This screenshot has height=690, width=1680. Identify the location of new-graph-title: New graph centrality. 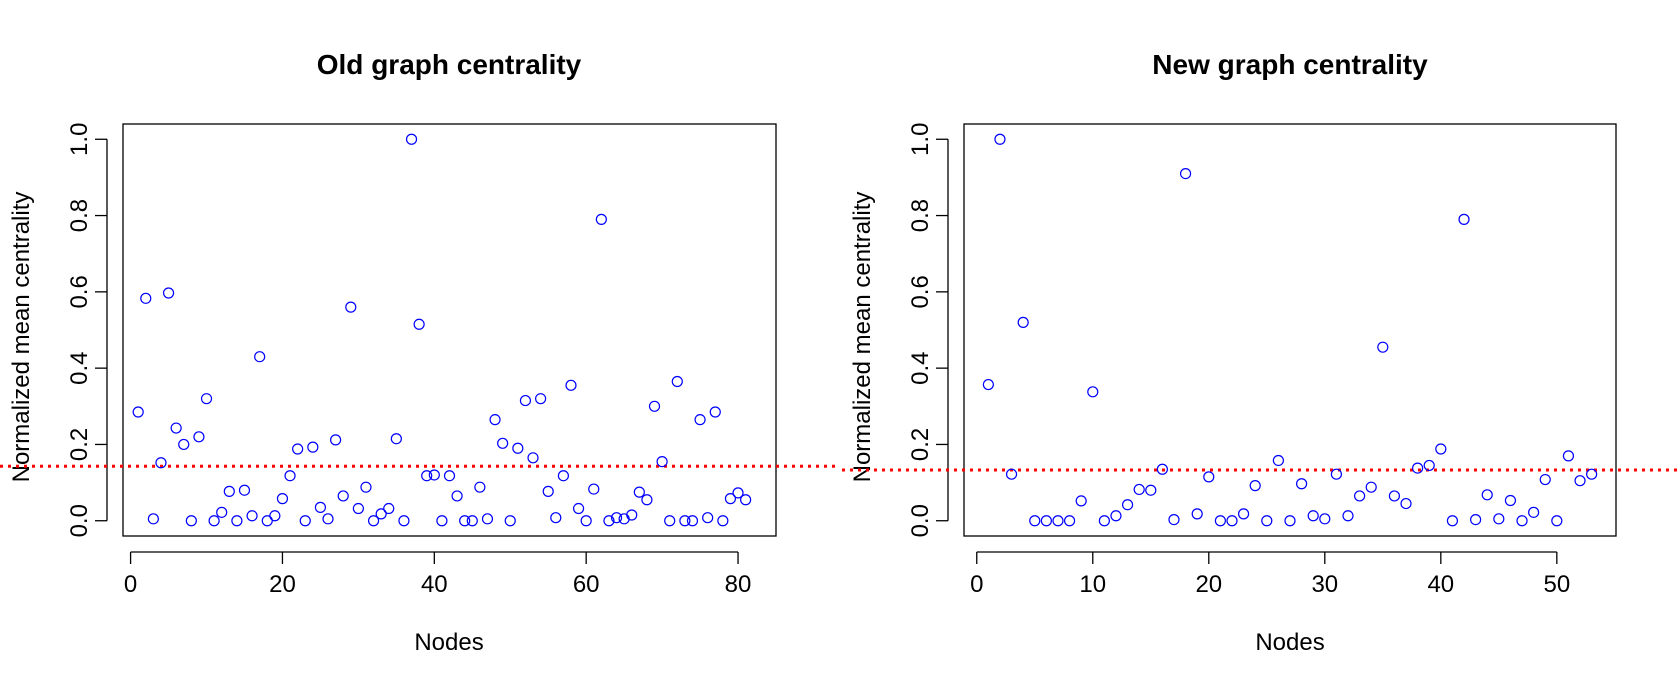
(1290, 64).